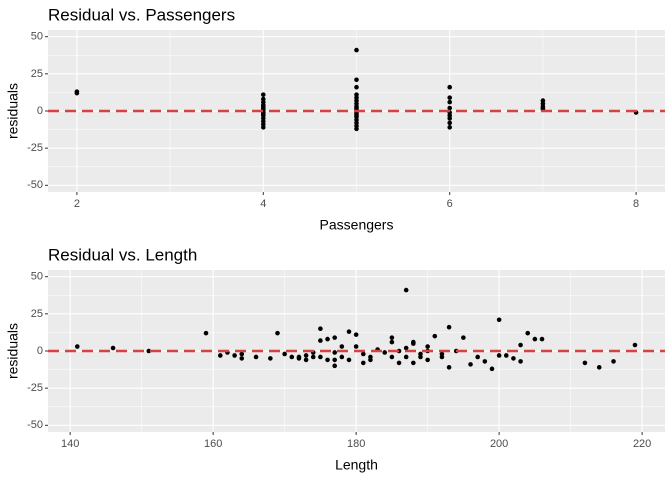 The image size is (672, 485). Describe the element at coordinates (450, 204) in the screenshot. I see `x-tick-label: 6` at that location.